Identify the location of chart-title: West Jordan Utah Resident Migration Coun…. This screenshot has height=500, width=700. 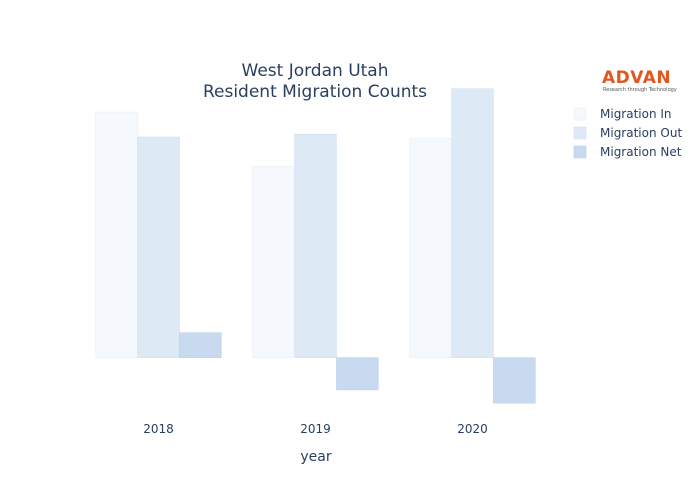
(315, 81).